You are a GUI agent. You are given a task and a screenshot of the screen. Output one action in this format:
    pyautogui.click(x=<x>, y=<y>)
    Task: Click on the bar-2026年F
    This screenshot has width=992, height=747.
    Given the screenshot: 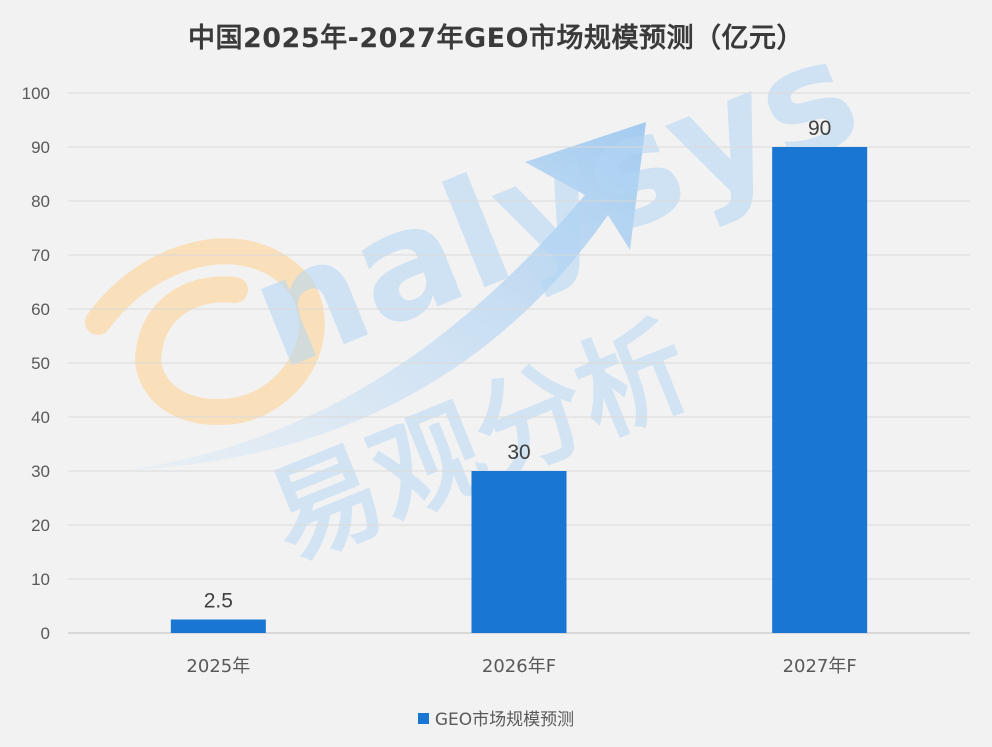 What is the action you would take?
    pyautogui.click(x=519, y=552)
    